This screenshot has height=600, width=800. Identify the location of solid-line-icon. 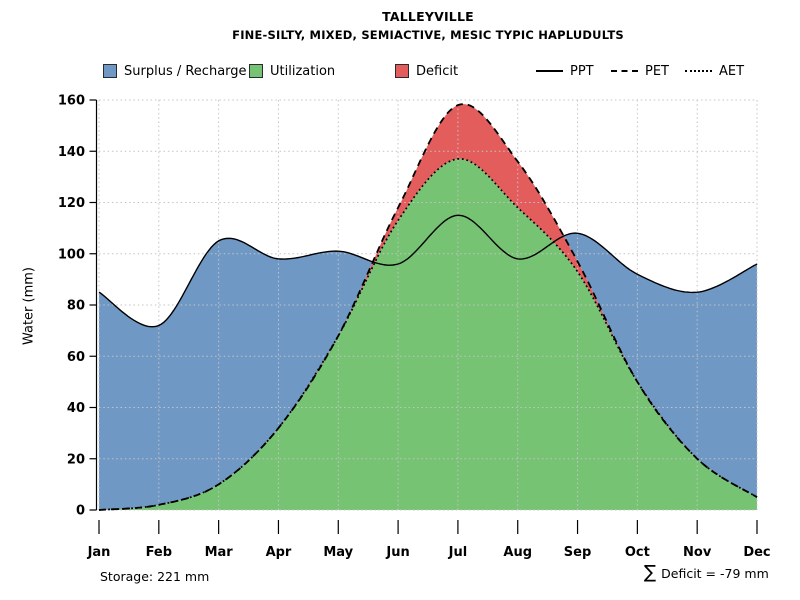
(549, 71).